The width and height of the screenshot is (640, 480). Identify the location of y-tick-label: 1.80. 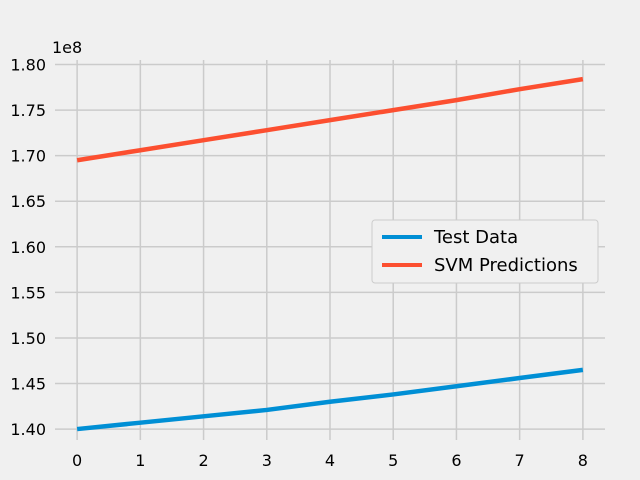
(28, 65).